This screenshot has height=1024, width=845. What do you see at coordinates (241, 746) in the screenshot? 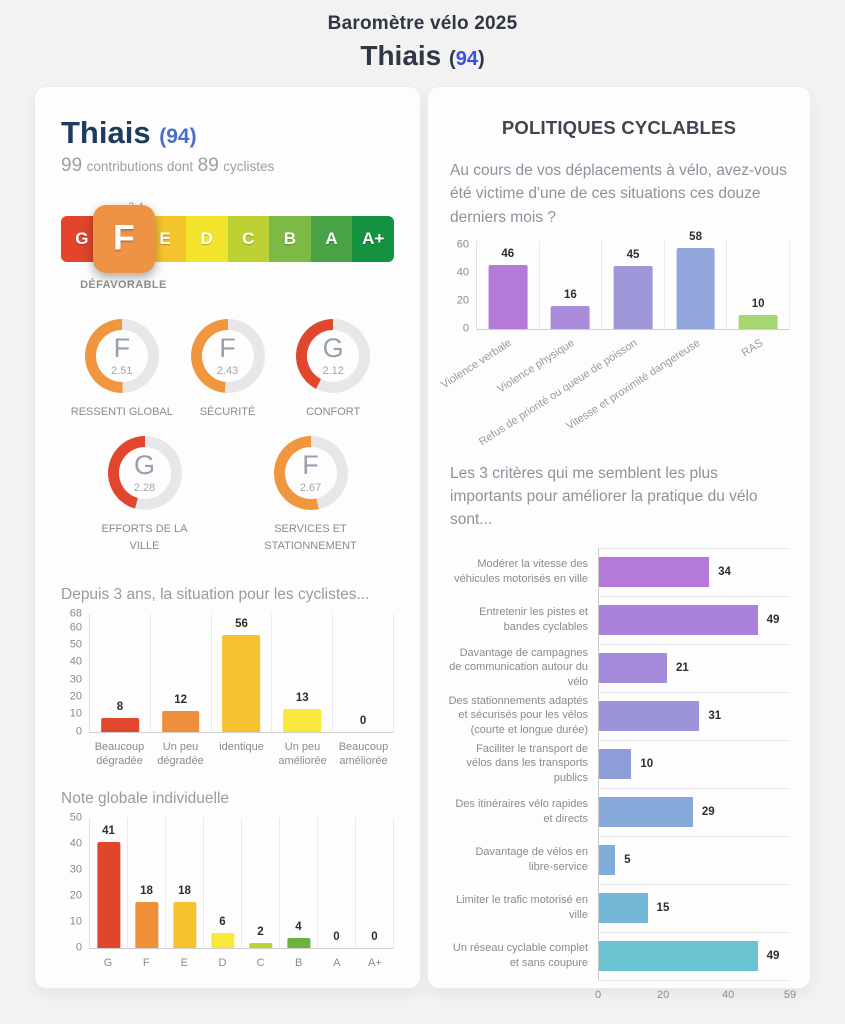
I see `x-label: identique` at bounding box center [241, 746].